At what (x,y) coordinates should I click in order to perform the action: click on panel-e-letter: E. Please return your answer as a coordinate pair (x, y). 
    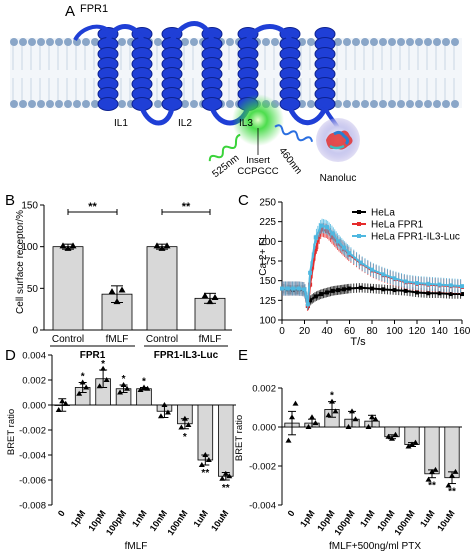
    Looking at the image, I should click on (243, 355).